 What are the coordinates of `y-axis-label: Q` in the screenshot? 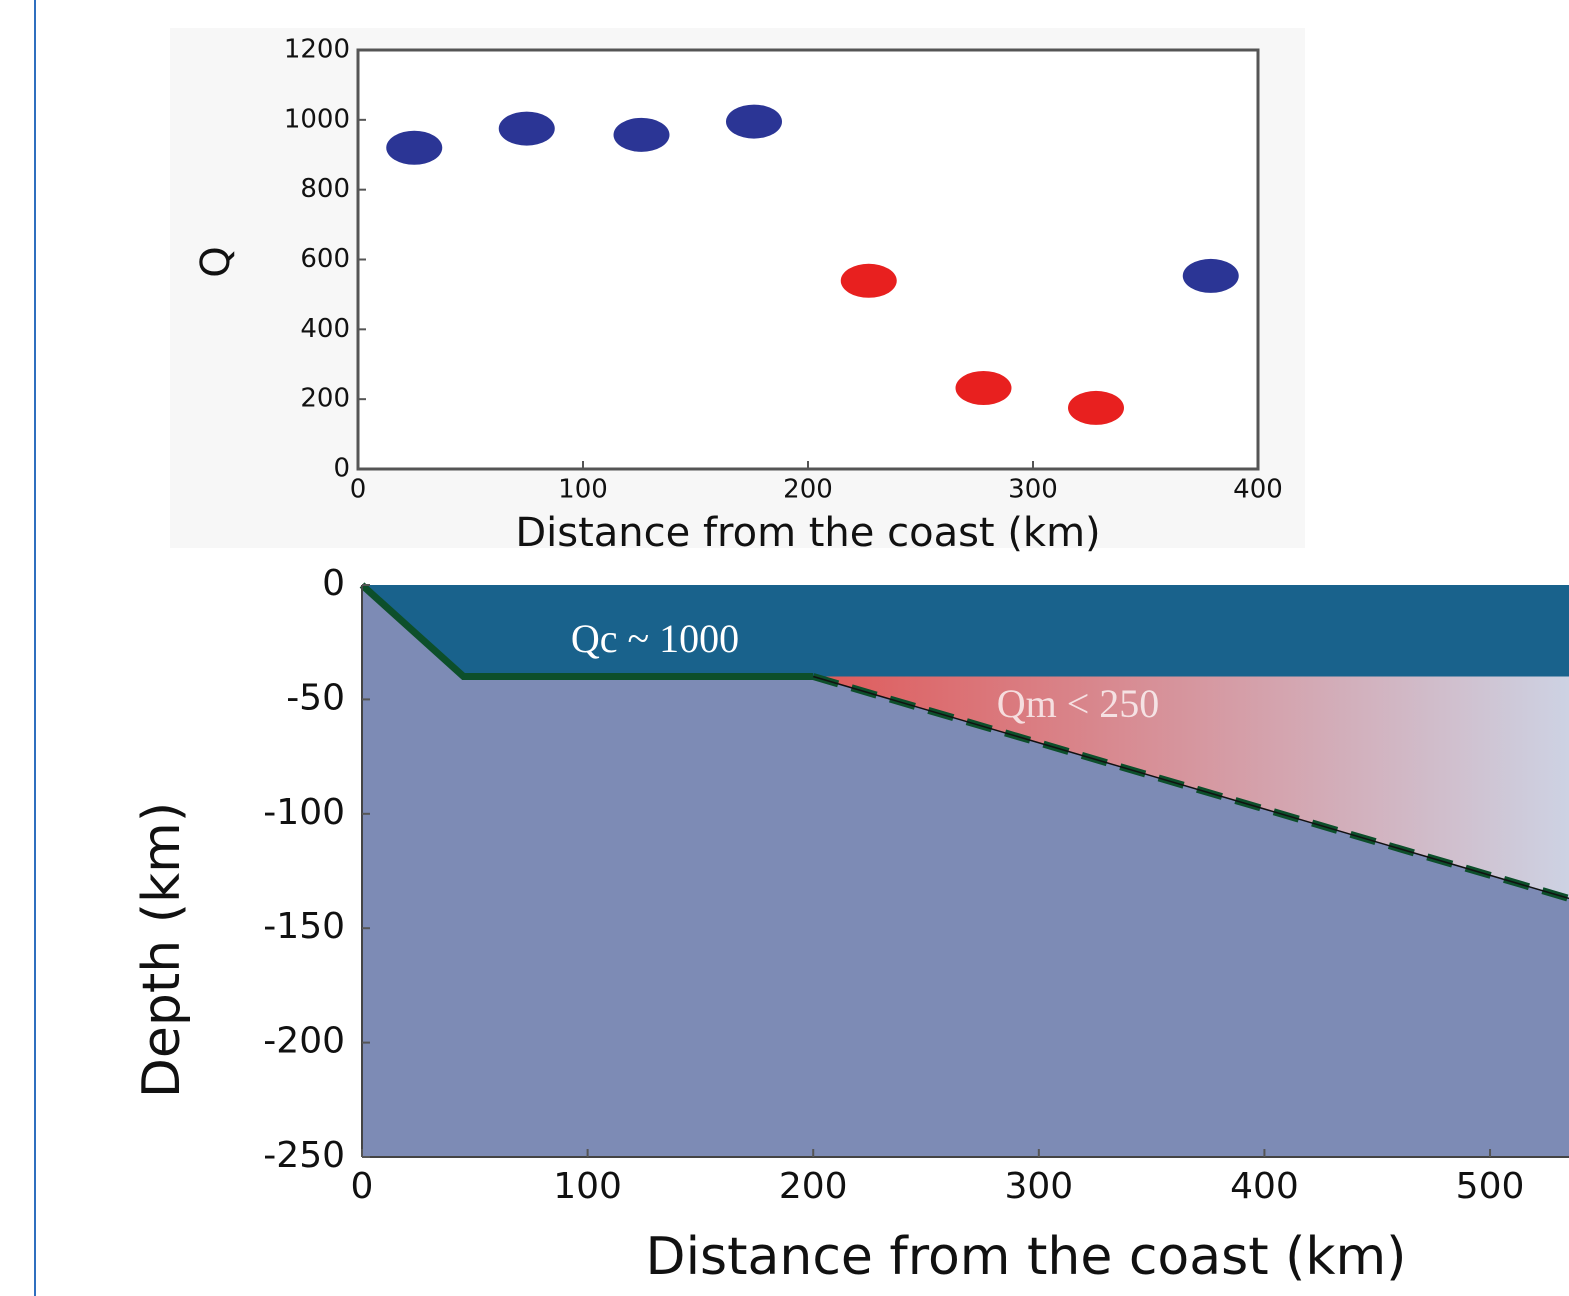 It's located at (216, 261).